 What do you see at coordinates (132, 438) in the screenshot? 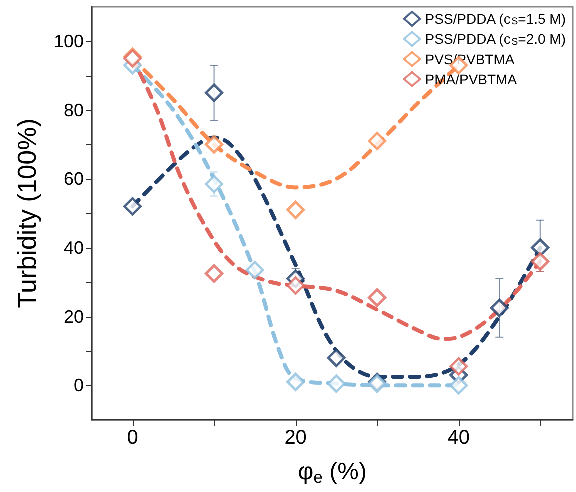
I see `x-tick-label: 0` at bounding box center [132, 438].